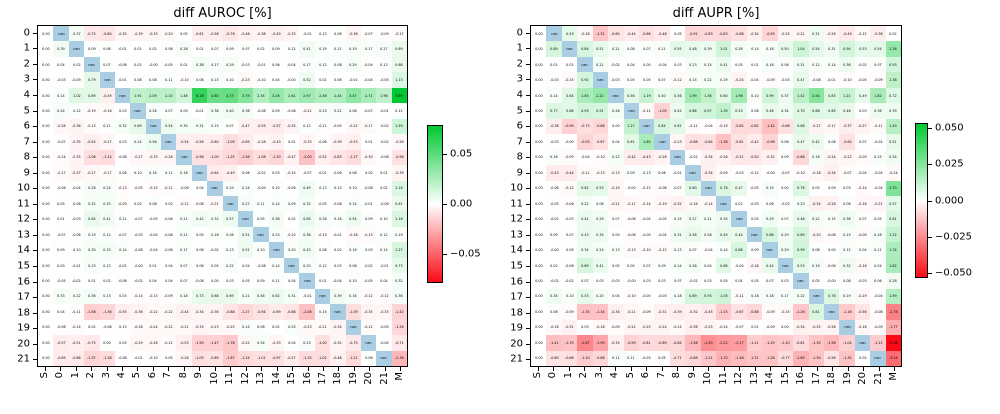  I want to click on heatmap-cell: 0.60, so click(724, 95).